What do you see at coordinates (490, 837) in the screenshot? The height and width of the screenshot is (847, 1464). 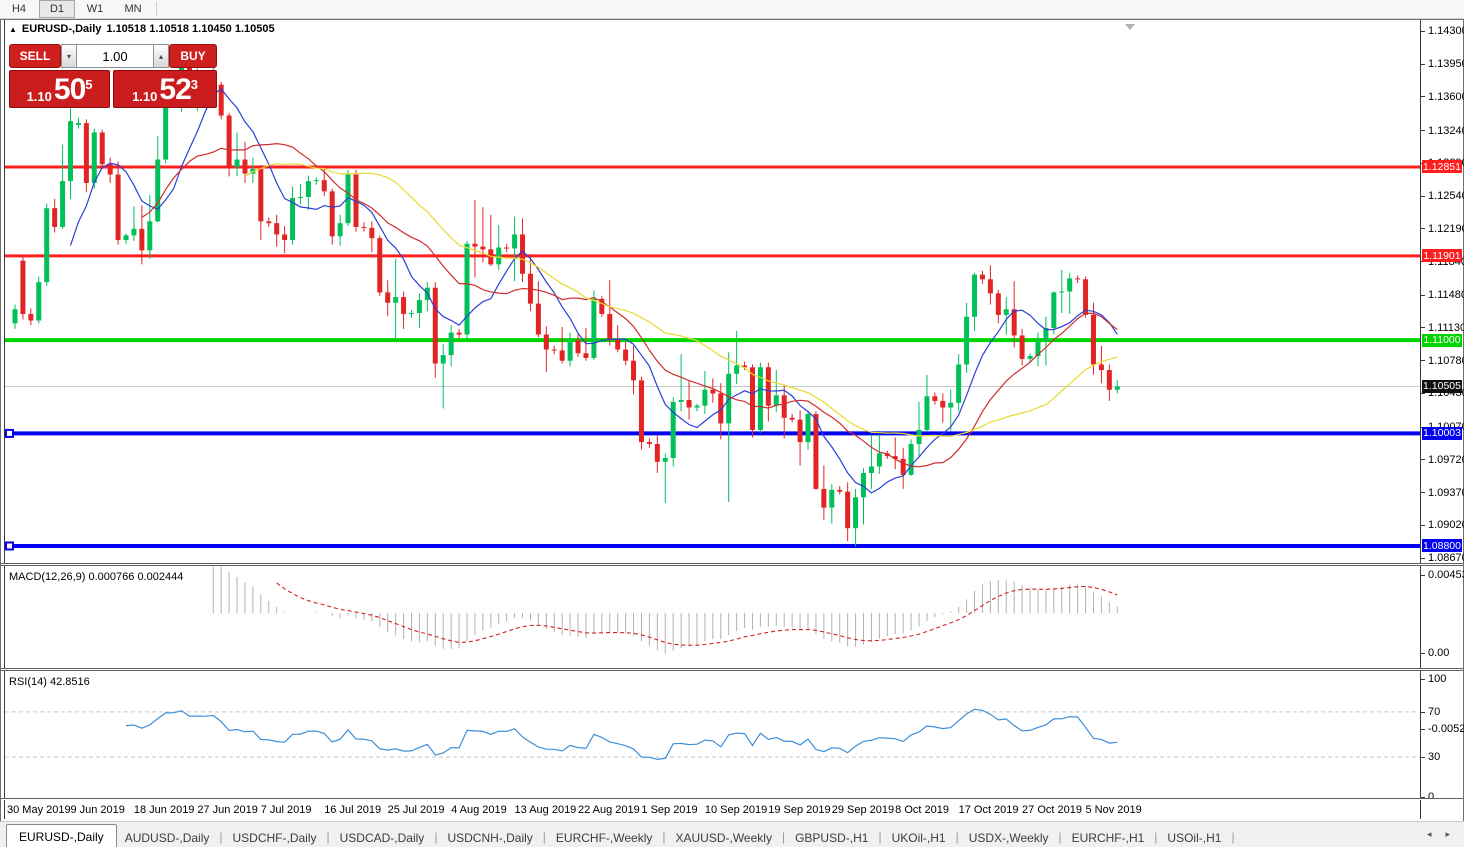 I see `tab-usdcnh-daily: USDCNH-,Daily` at bounding box center [490, 837].